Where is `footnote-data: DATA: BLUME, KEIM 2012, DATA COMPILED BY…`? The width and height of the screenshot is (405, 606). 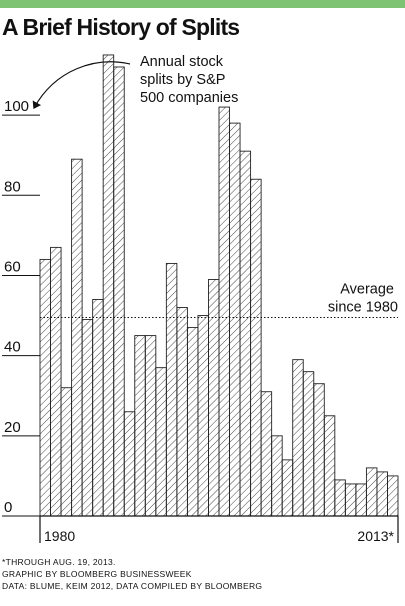 footnote-data: DATA: BLUME, KEIM 2012, DATA COMPILED BY… is located at coordinates (132, 586).